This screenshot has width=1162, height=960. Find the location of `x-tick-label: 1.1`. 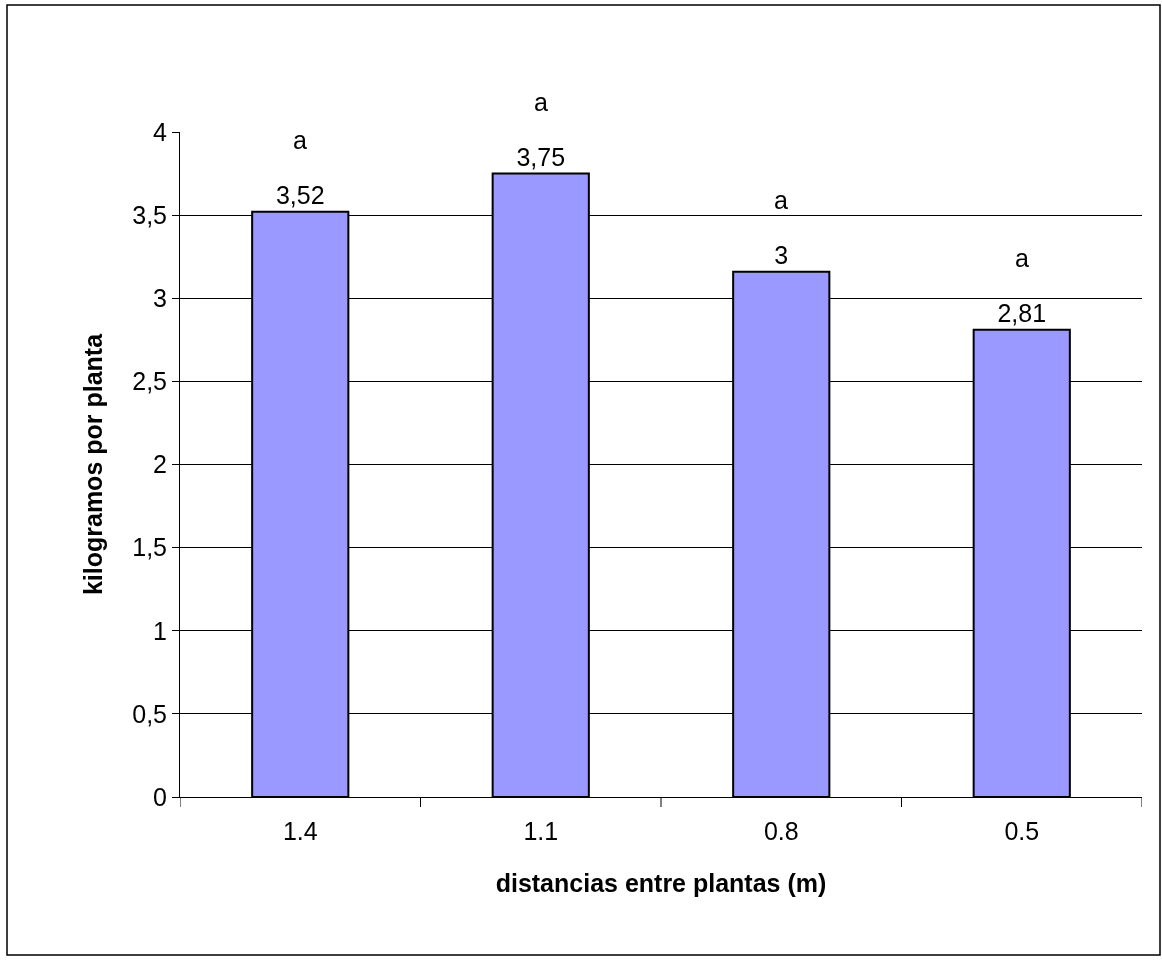

x-tick-label: 1.1 is located at coordinates (541, 831).